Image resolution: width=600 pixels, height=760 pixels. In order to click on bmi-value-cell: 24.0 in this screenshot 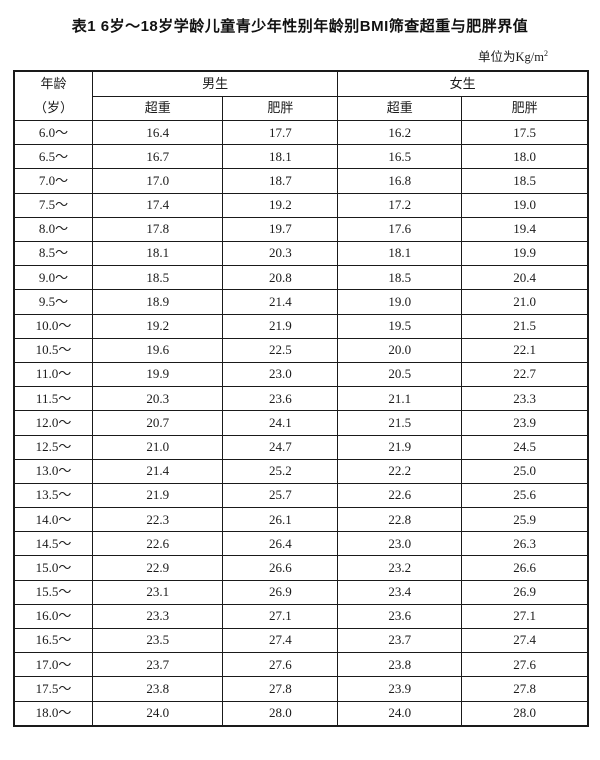, I will do `click(158, 713)`.